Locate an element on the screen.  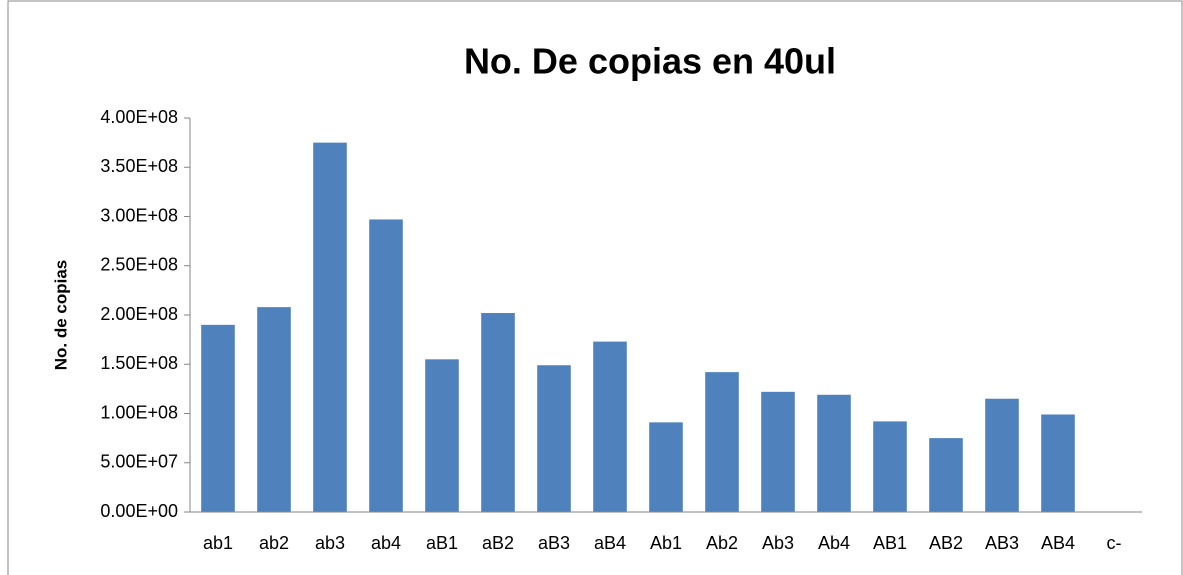
x-tick-label: Ab4 is located at coordinates (834, 543).